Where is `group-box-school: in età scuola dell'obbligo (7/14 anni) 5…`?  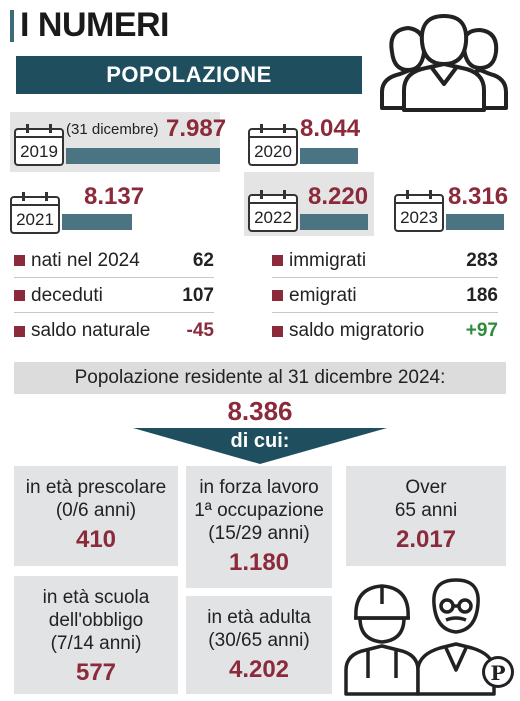 group-box-school: in età scuola dell'obbligo (7/14 anni) 5… is located at coordinates (96, 635).